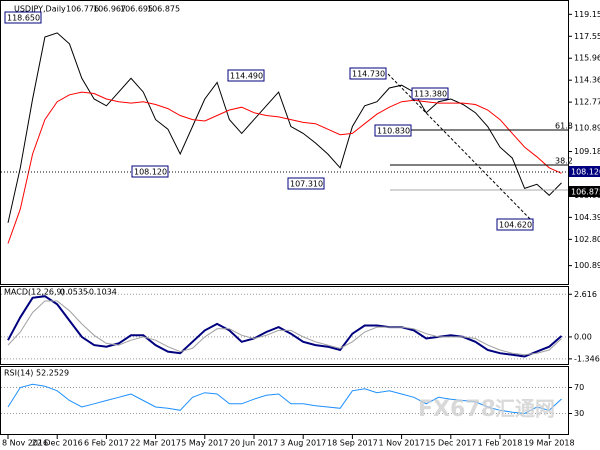 This screenshot has height=450, width=600. I want to click on x-tick-label: 22 Dec 2016, so click(57, 443).